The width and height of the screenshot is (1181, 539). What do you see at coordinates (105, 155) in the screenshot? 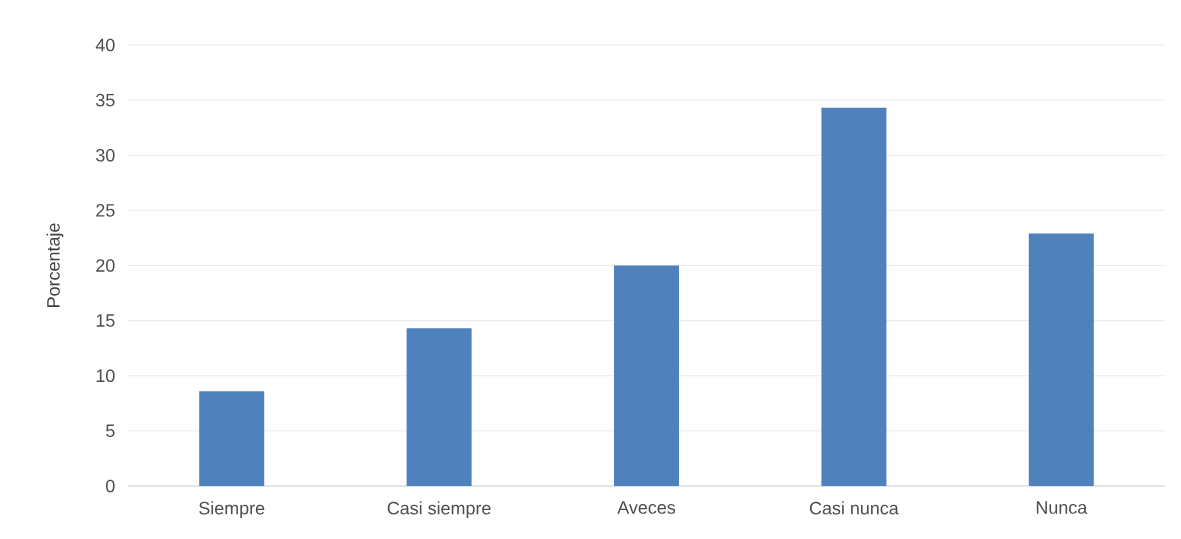
I see `y-tick-label: 30` at bounding box center [105, 155].